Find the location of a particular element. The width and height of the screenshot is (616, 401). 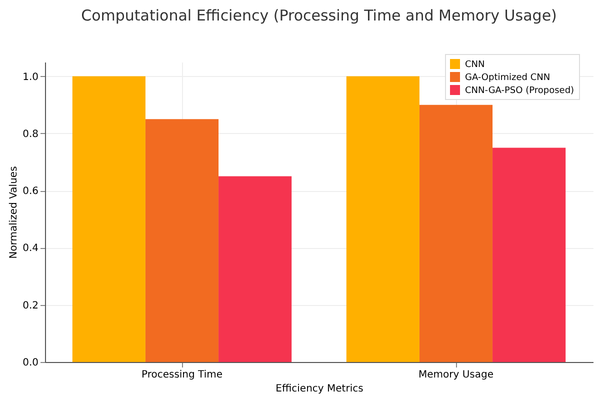

legend-label: CNN-GA-PSO (Proposed) is located at coordinates (519, 91).